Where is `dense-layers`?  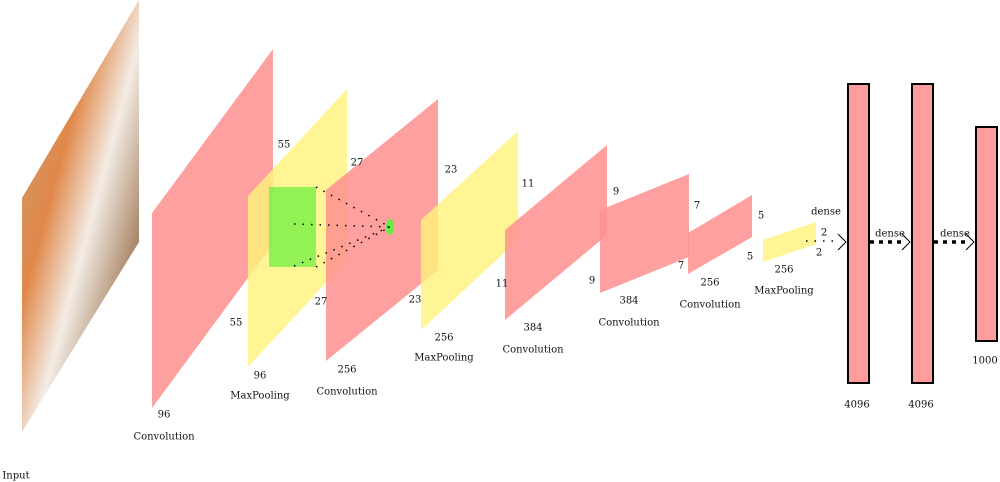
dense-layers is located at coordinates (922, 233).